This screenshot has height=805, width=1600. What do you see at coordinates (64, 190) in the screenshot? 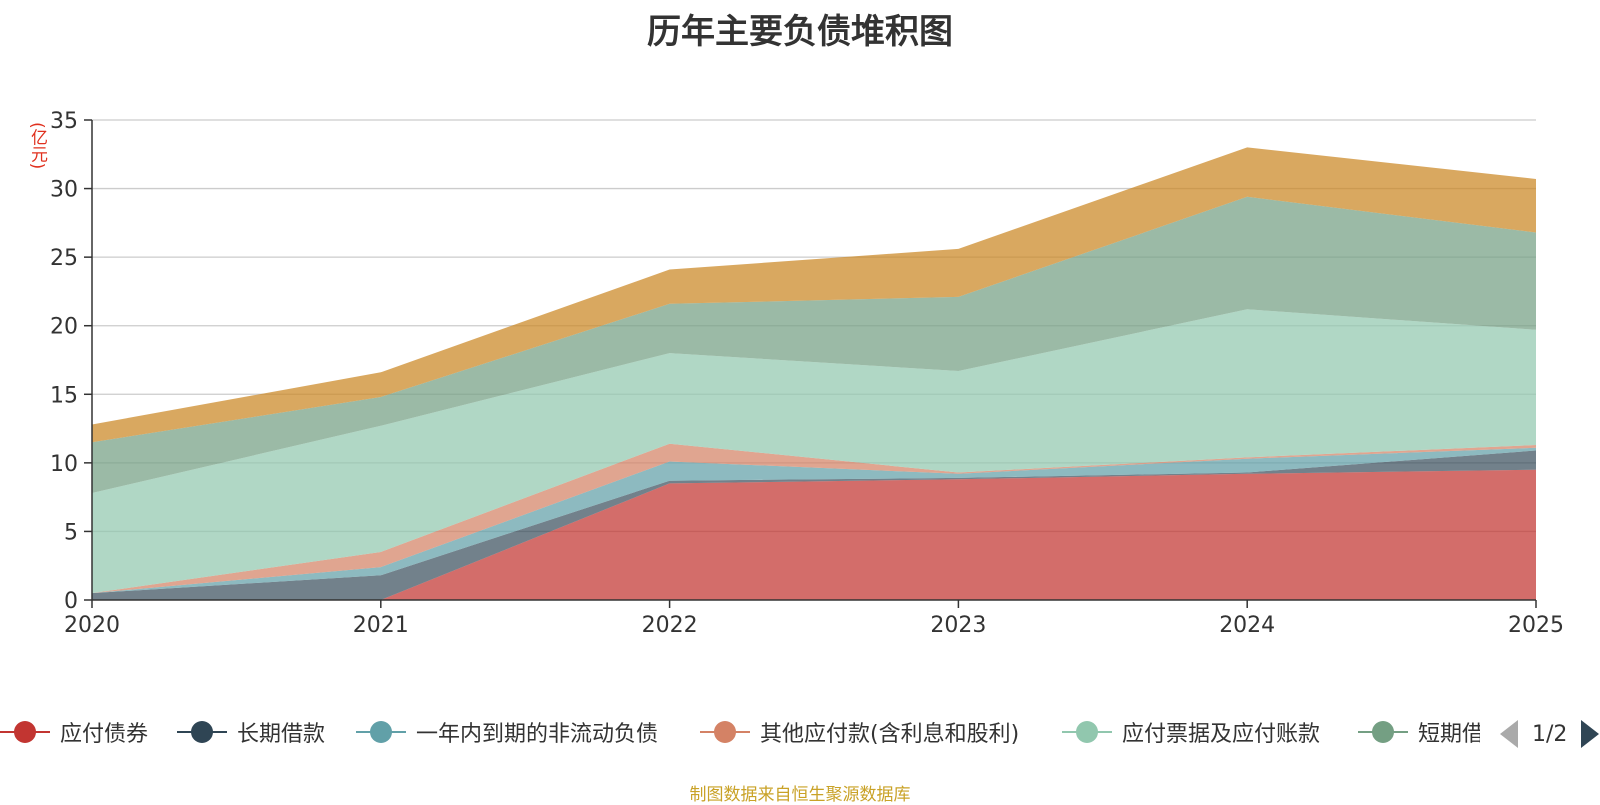
I see `y-tick-label: 30` at bounding box center [64, 190].